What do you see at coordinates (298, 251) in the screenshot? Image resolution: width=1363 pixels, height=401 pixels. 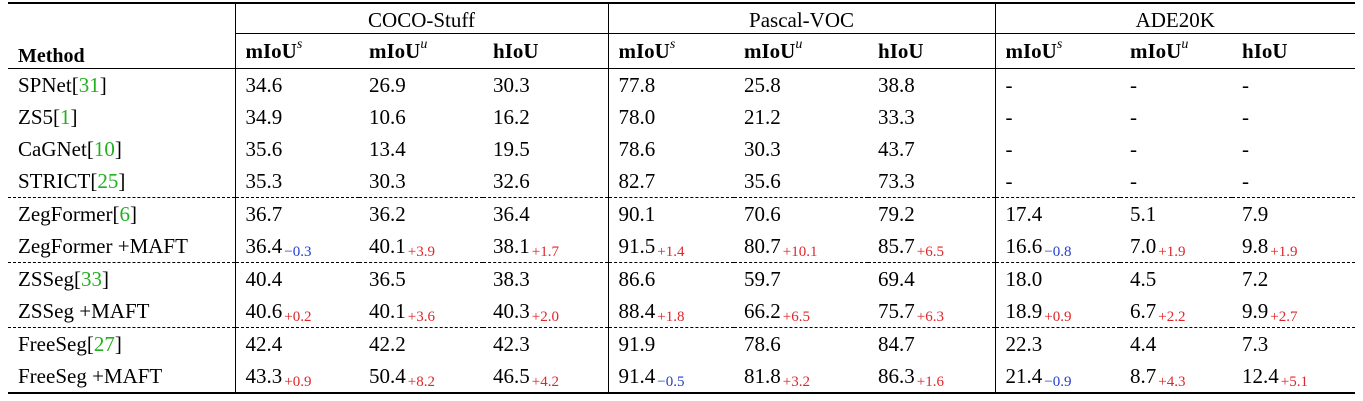 I see `delta-value: −0.3` at bounding box center [298, 251].